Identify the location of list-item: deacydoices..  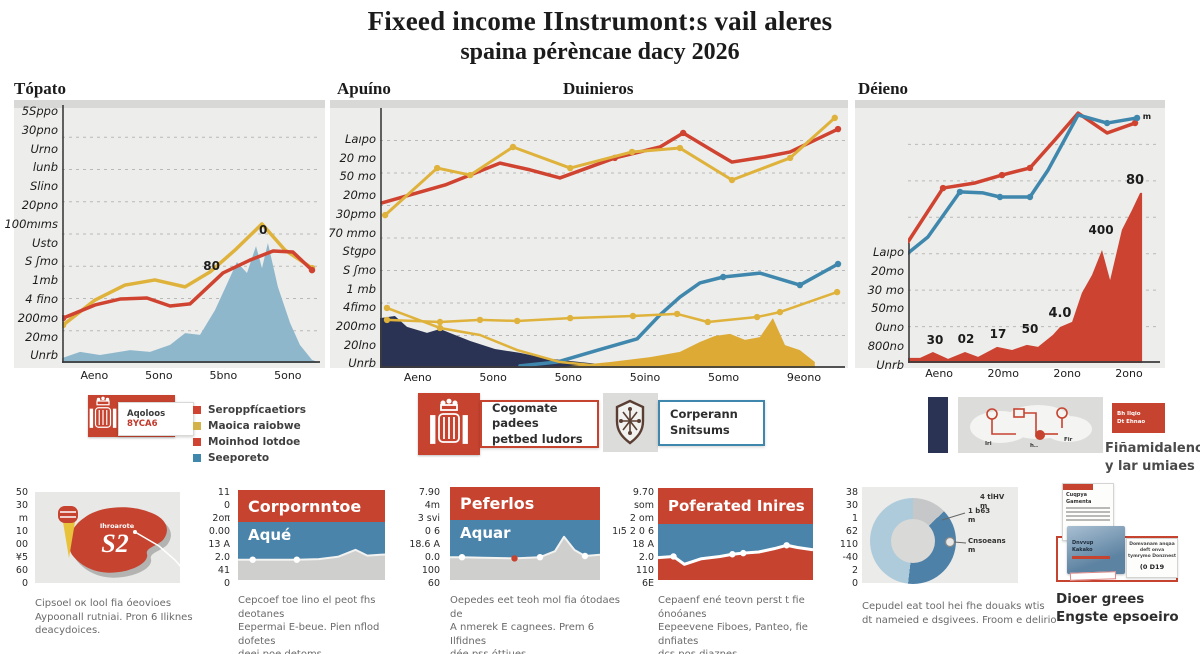
(68, 630).